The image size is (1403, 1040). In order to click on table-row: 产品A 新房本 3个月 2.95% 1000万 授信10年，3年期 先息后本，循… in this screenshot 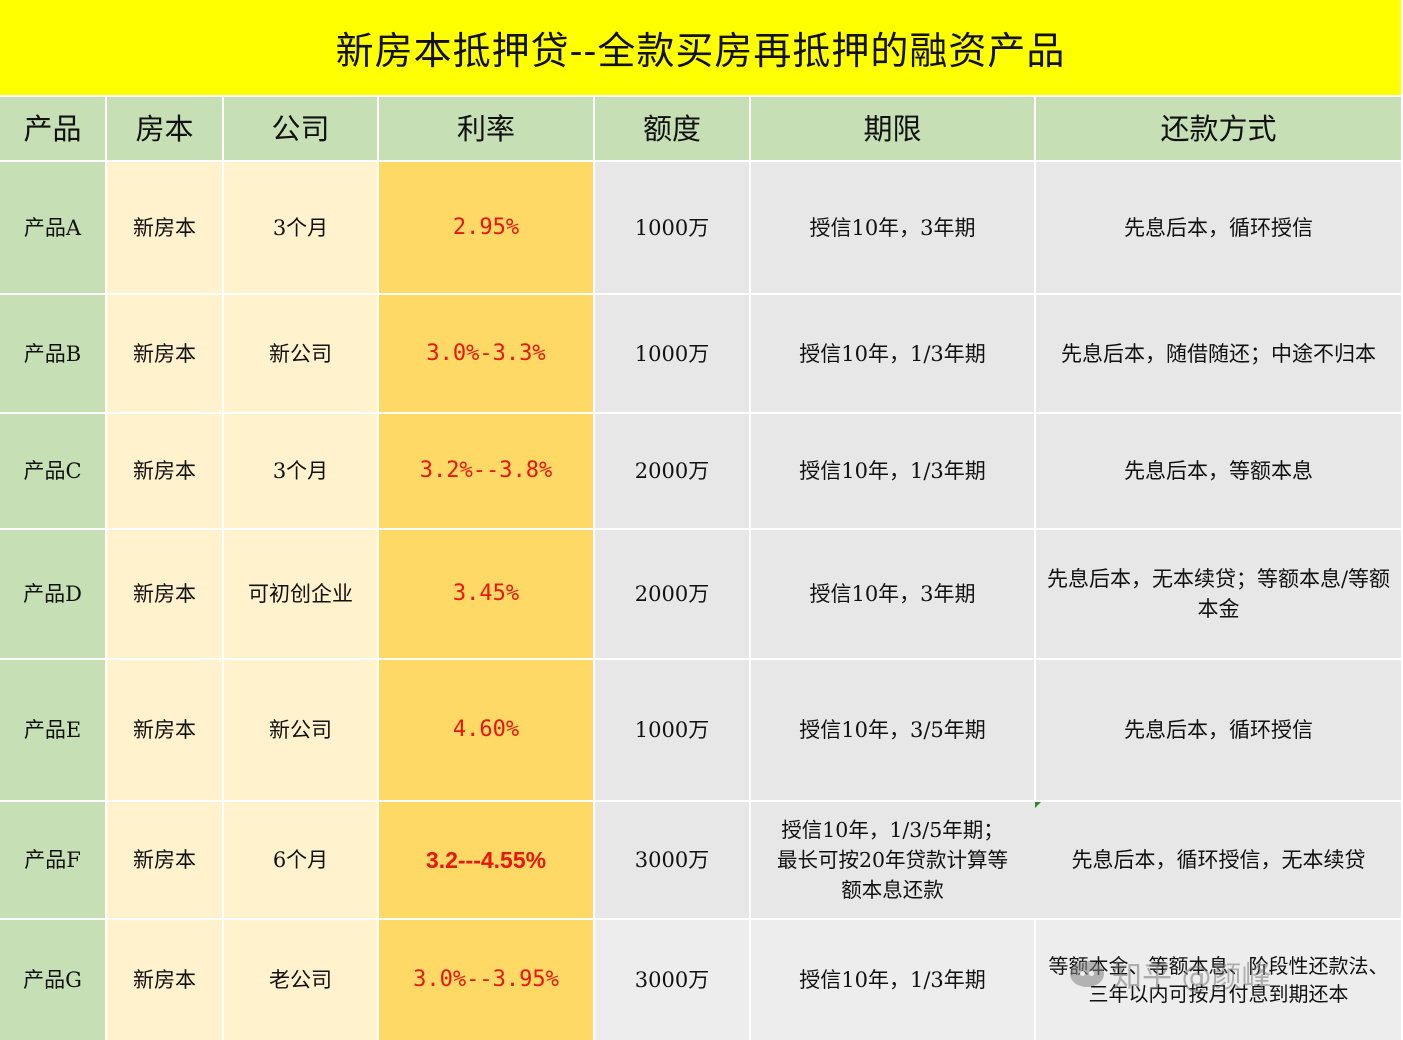, I will do `click(700, 227)`.